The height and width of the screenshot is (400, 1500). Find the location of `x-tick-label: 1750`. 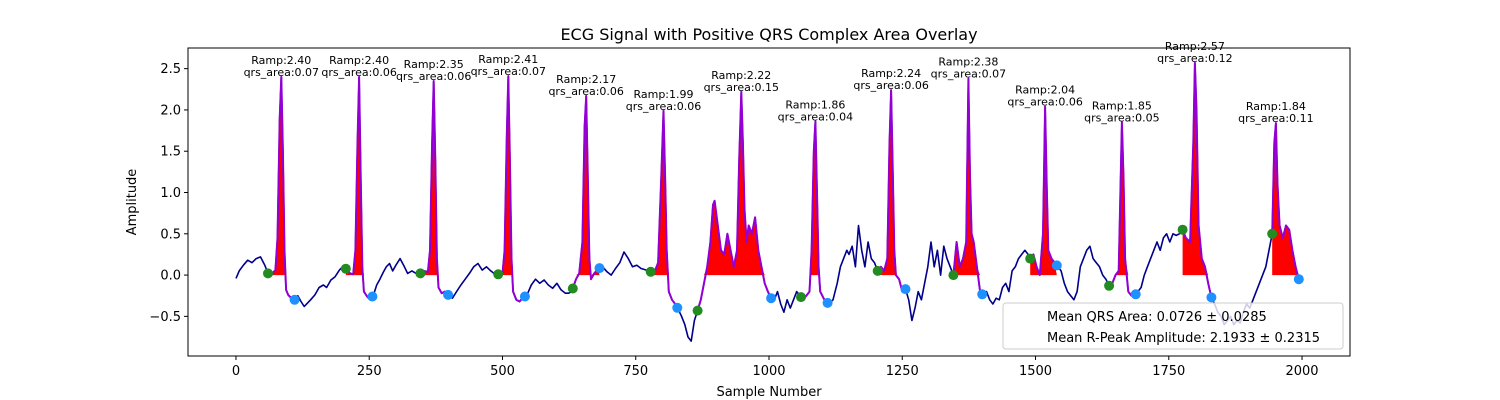

x-tick-label: 1750 is located at coordinates (1168, 371).